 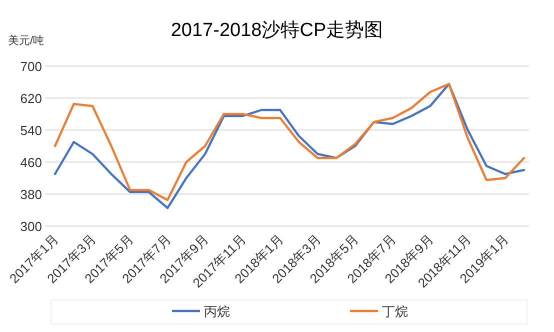 What do you see at coordinates (31, 162) in the screenshot?
I see `y-tick-label: 460` at bounding box center [31, 162].